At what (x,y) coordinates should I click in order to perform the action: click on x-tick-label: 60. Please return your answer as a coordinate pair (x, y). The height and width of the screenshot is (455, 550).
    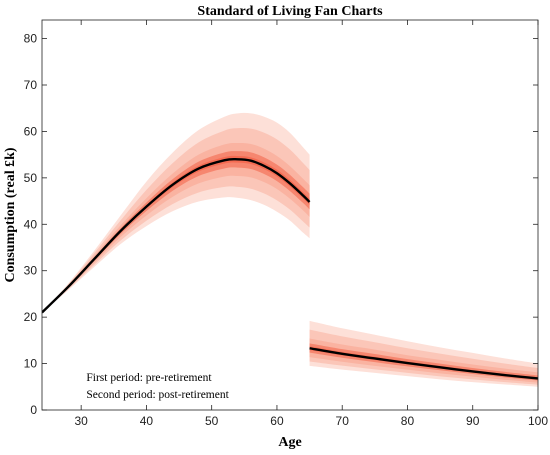
    Looking at the image, I should click on (277, 421).